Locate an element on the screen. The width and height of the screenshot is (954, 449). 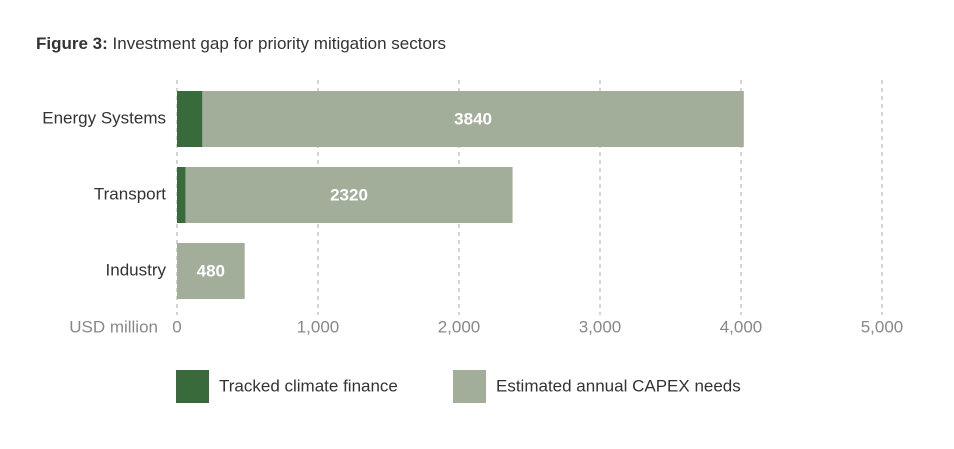
x-tick-label: 0 is located at coordinates (176, 326).